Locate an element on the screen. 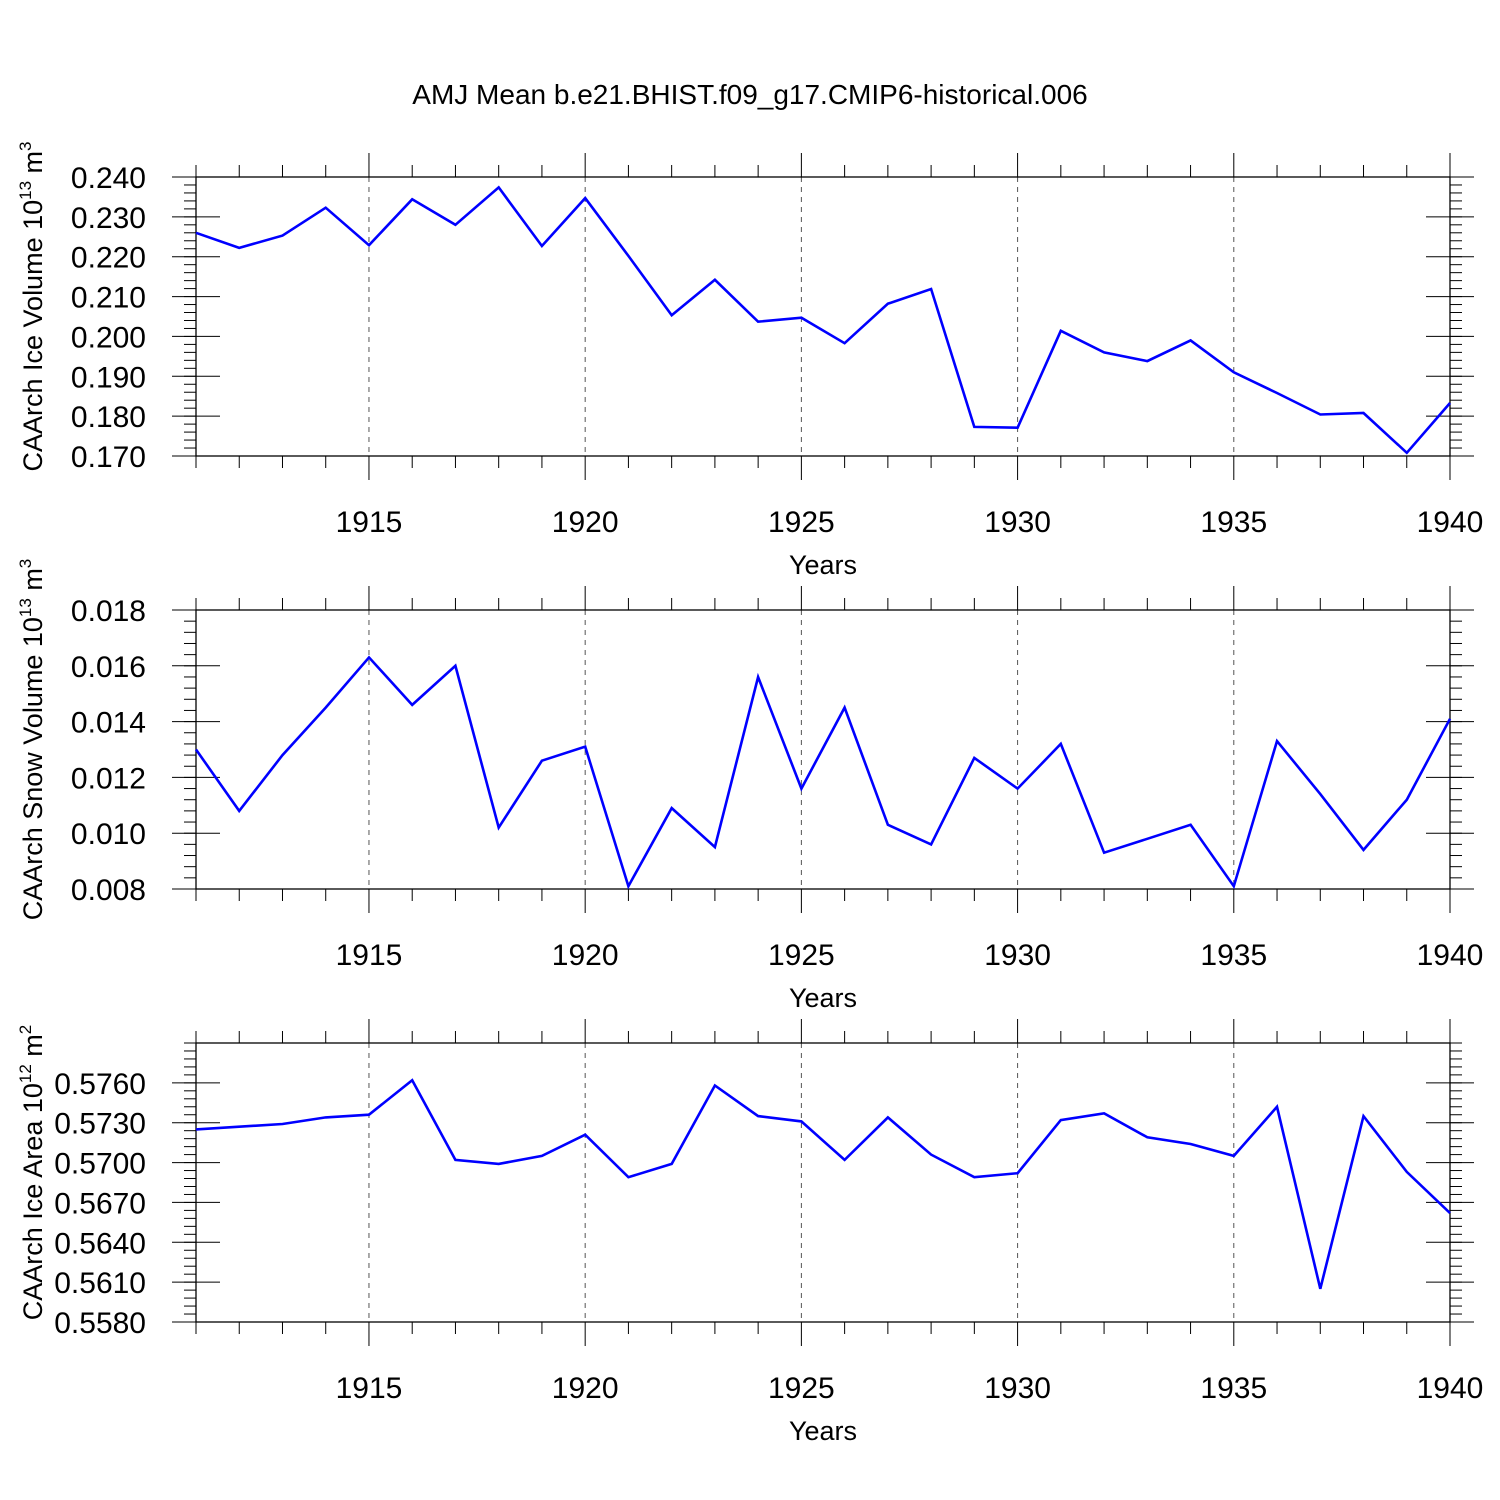 The image size is (1500, 1500). y-tick-label: 0.5700 is located at coordinates (100, 1164).